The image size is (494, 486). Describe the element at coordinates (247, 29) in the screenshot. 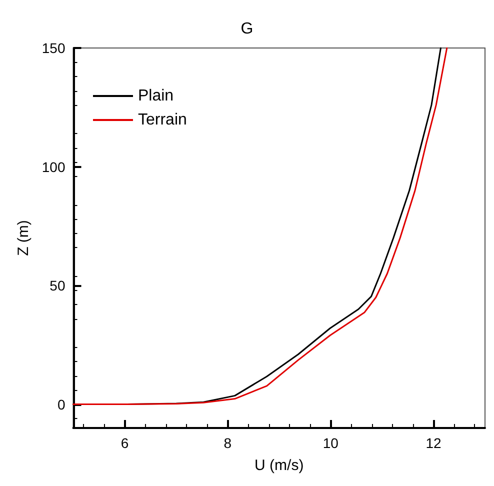

I see `chart-title: G` at that location.